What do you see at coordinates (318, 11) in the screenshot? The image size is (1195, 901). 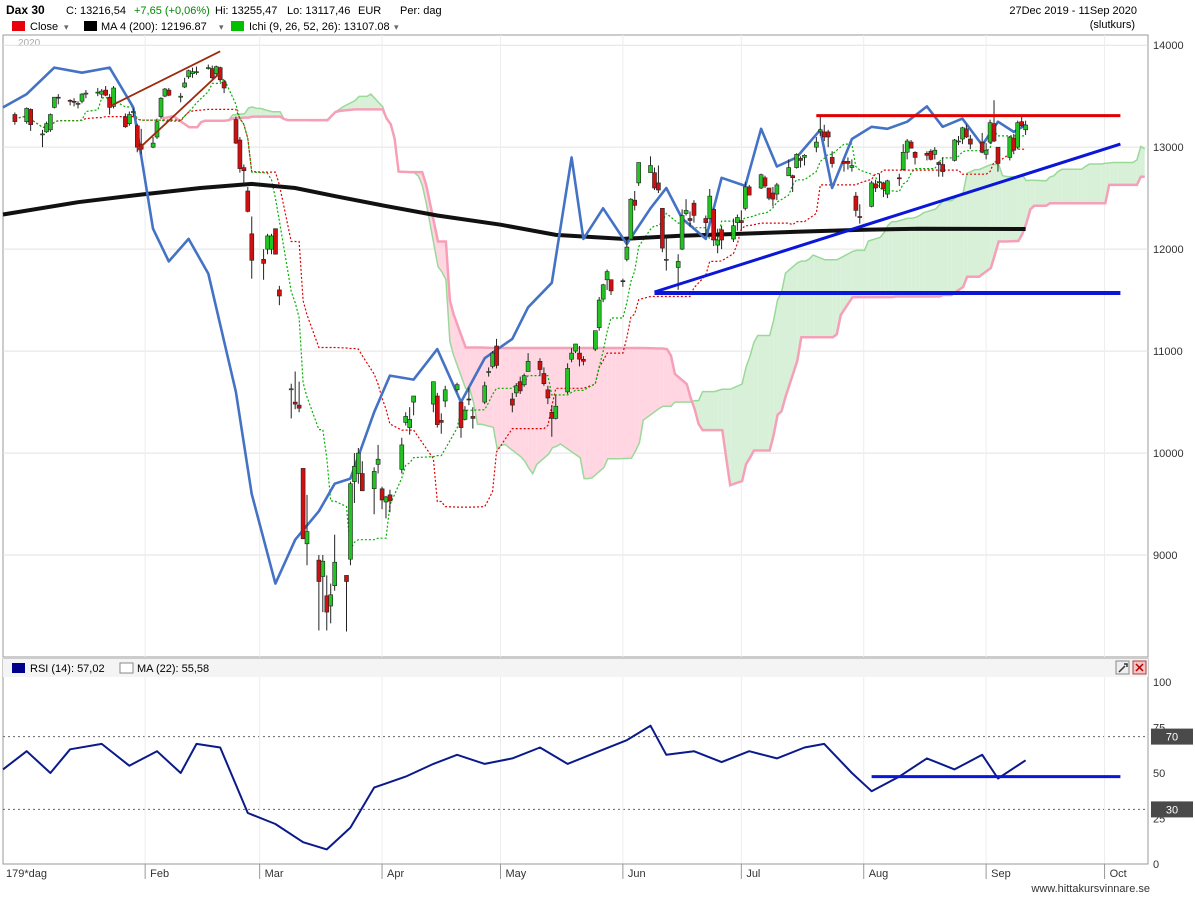 I see `low-value: Lo: 13117,46` at bounding box center [318, 11].